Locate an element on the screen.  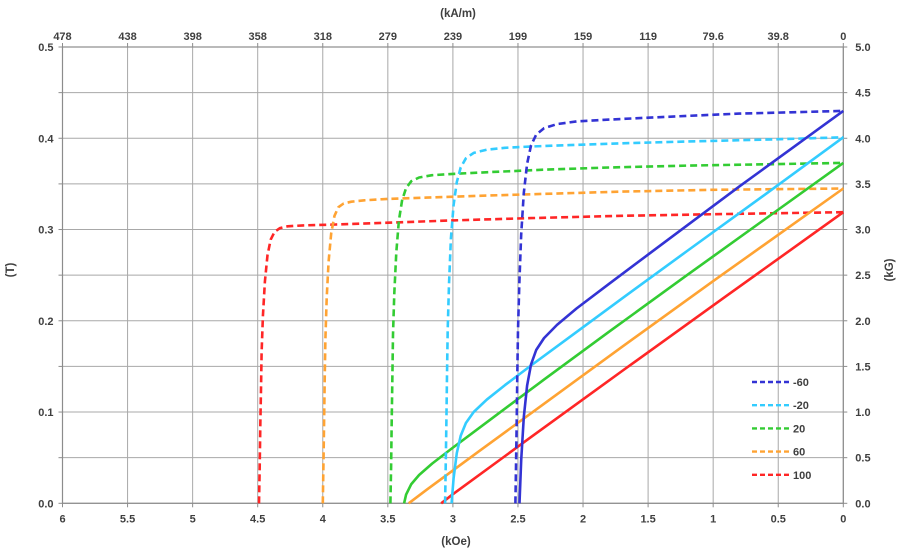
left-tick-label: 0.4 is located at coordinates (46, 139).